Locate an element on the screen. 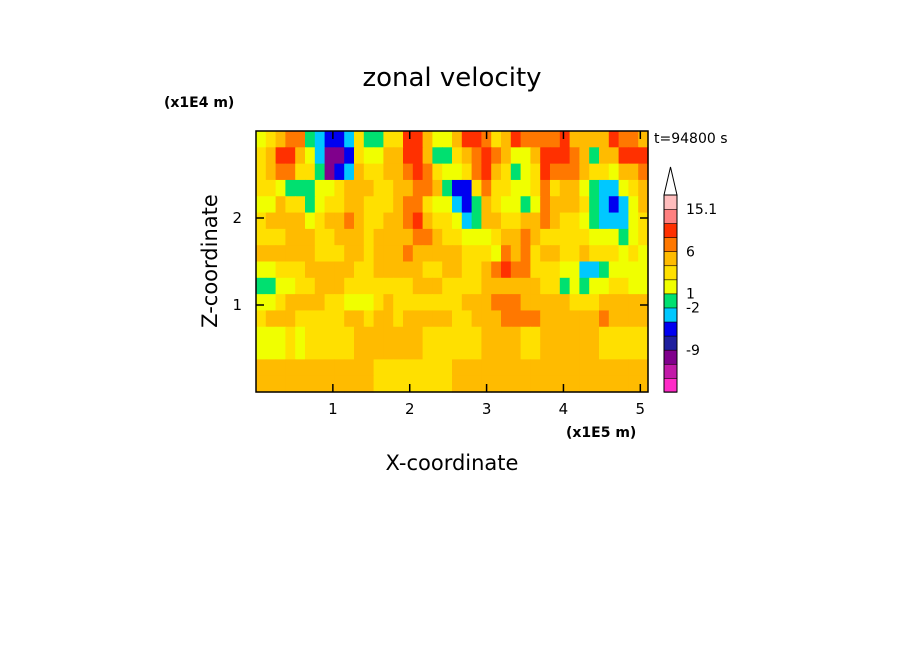  colorbar-segment is located at coordinates (670, 371).